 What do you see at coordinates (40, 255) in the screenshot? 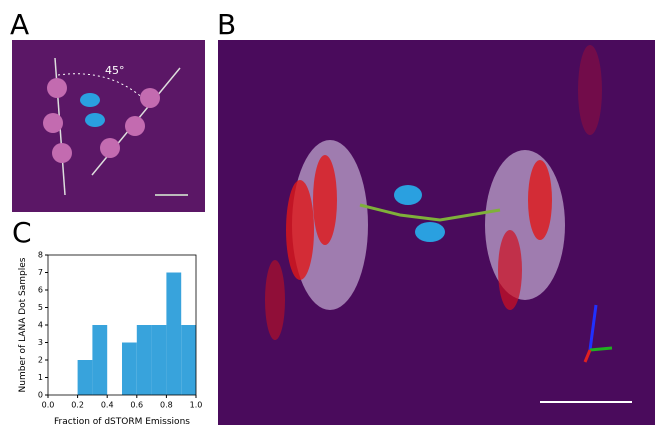
I see `y-tick-label: 8` at bounding box center [40, 255].